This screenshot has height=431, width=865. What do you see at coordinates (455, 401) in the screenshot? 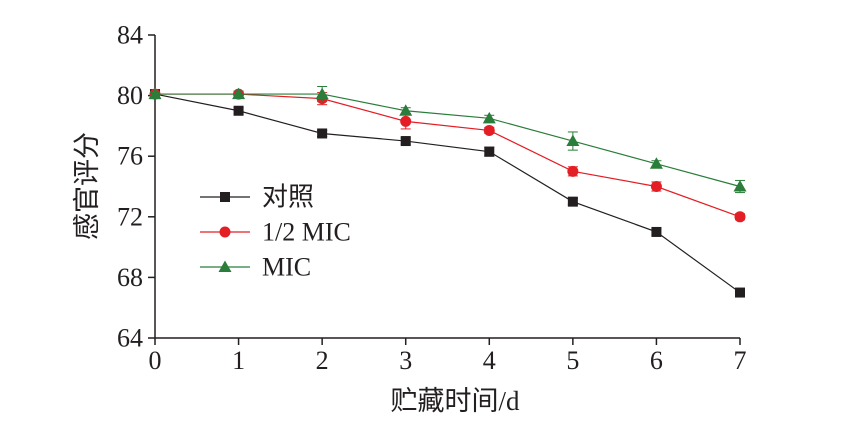
I see `x-axis-title: 贮藏时间/d` at bounding box center [455, 401].